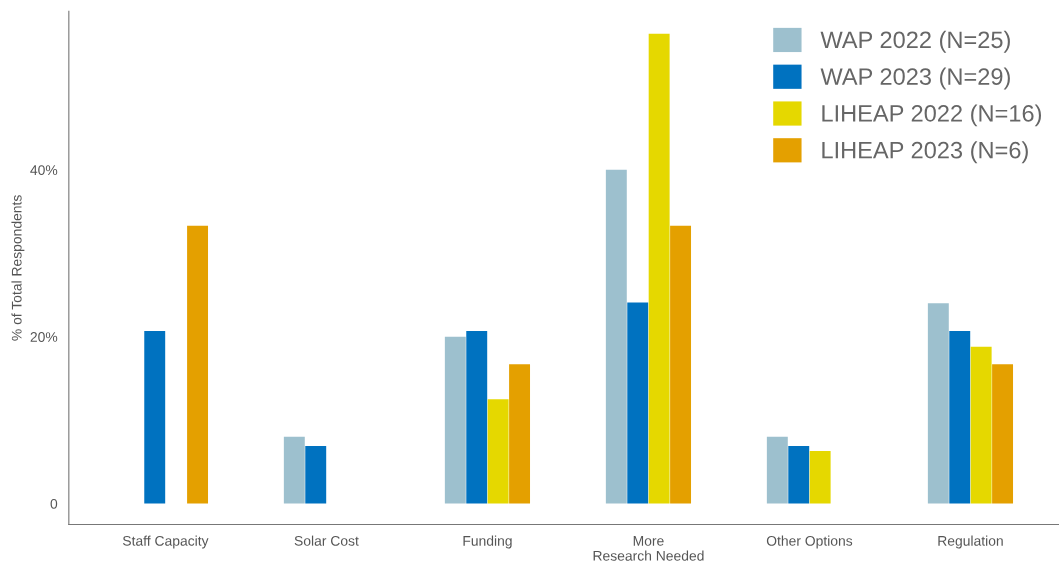 This screenshot has width=1059, height=567. What do you see at coordinates (44, 170) in the screenshot?
I see `y-tick-label: 40%` at bounding box center [44, 170].